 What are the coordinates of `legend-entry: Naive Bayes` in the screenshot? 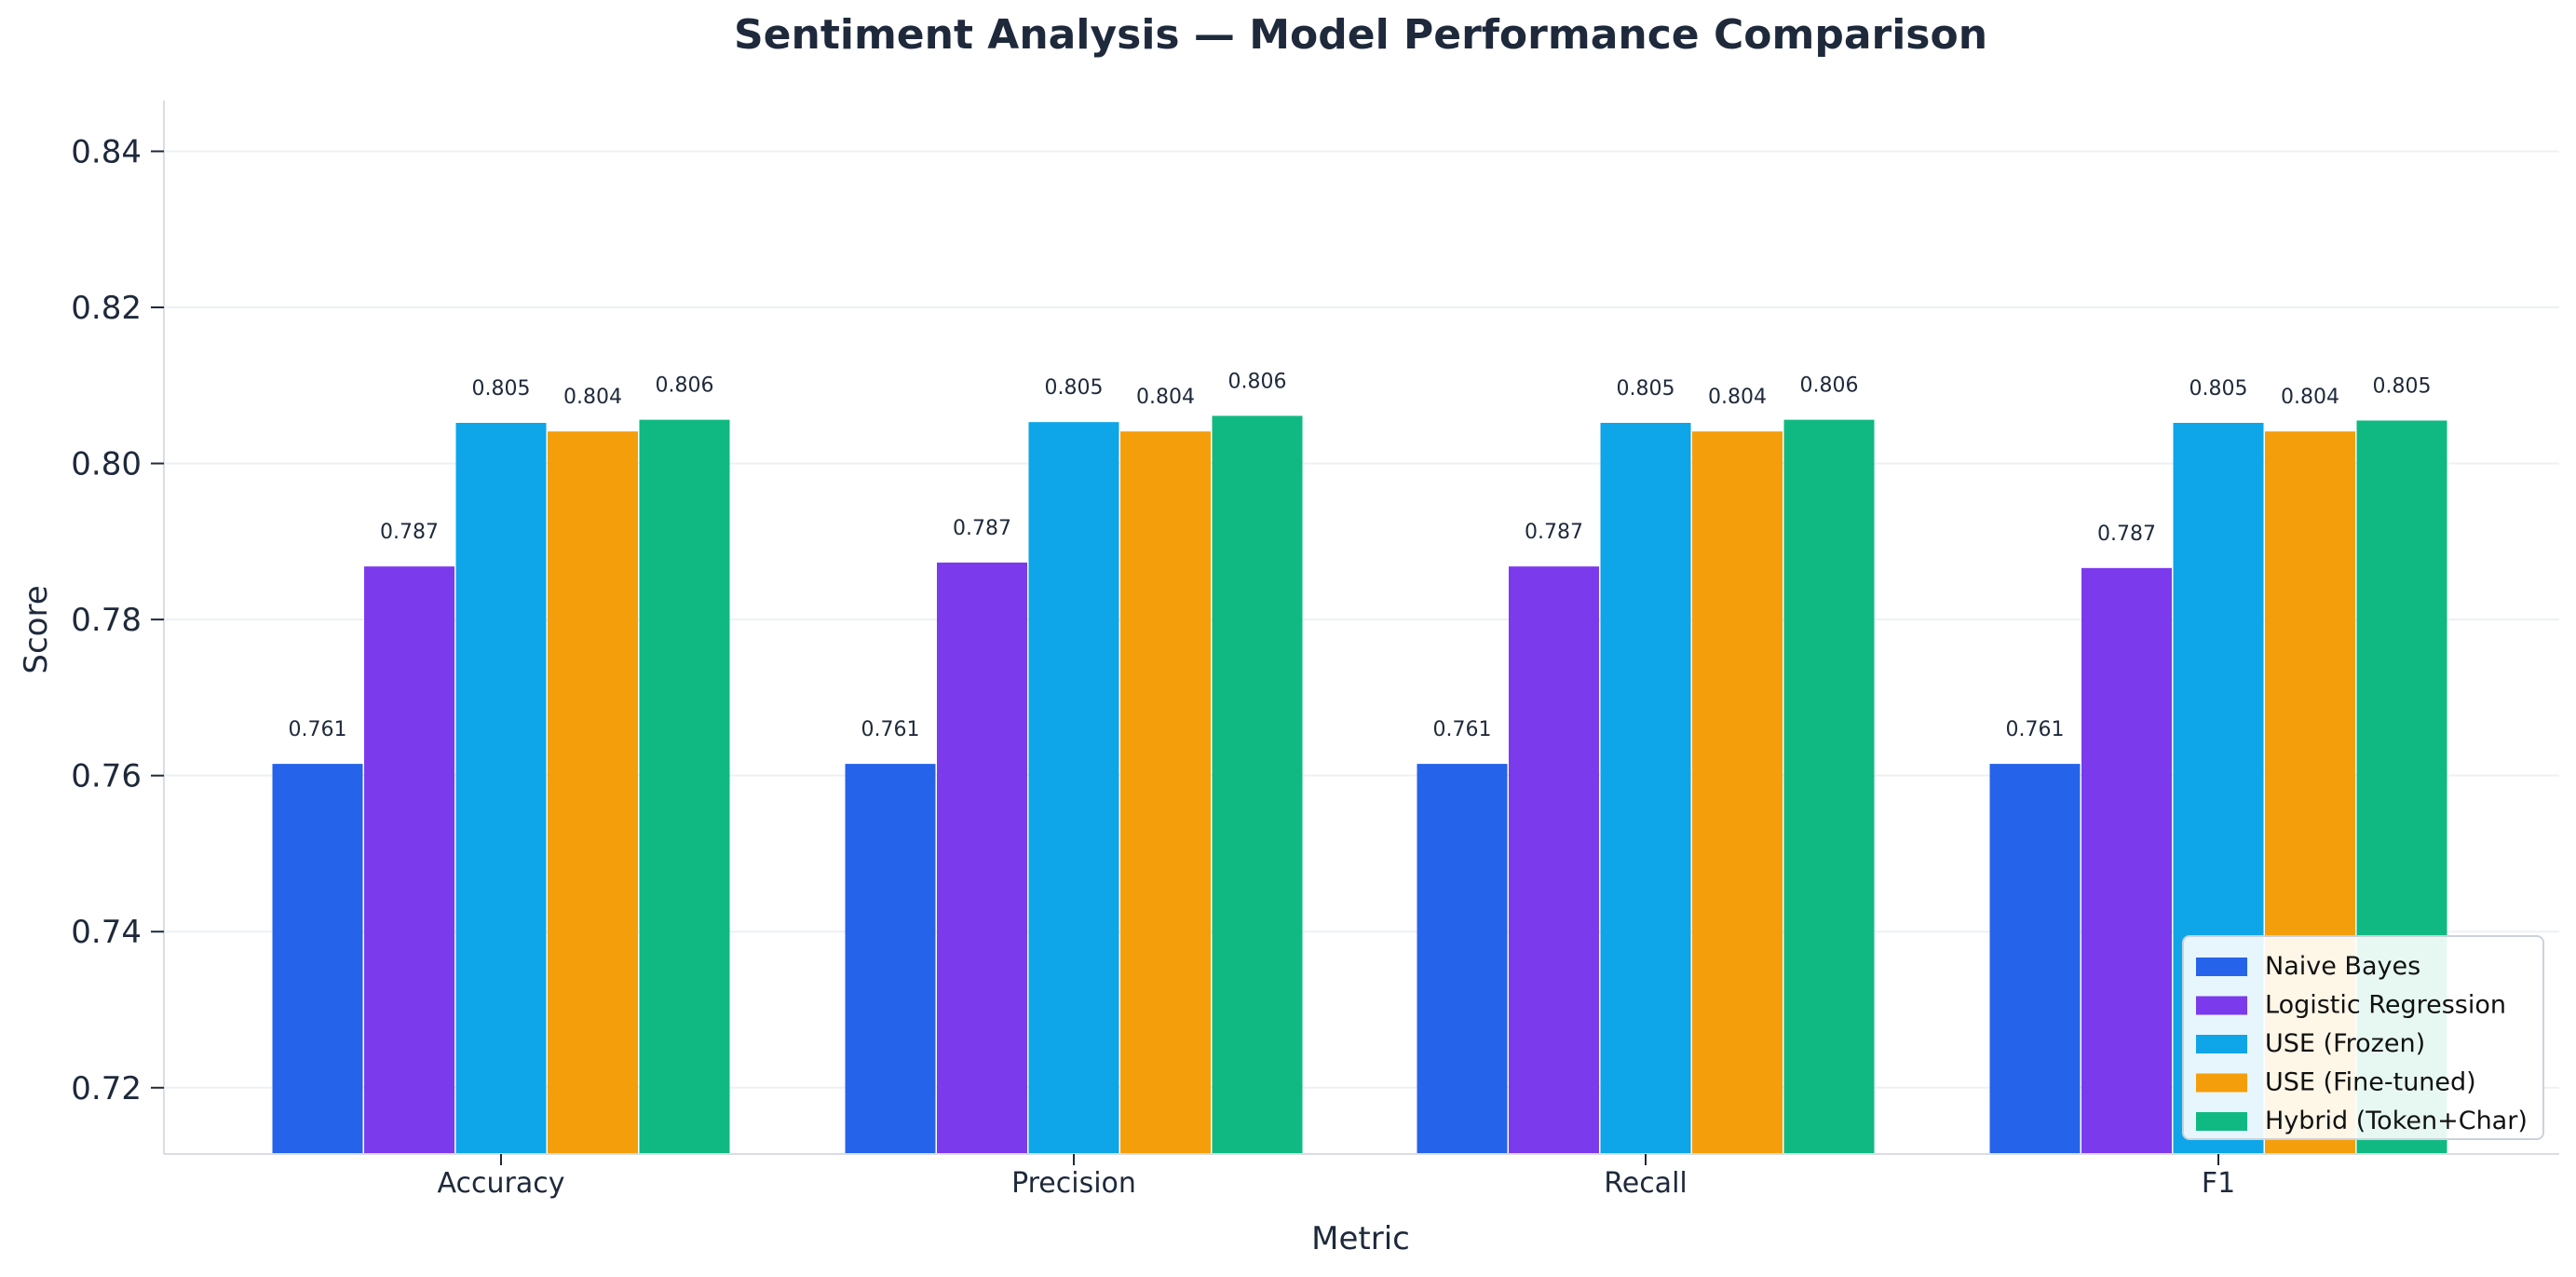 It's located at (2342, 966).